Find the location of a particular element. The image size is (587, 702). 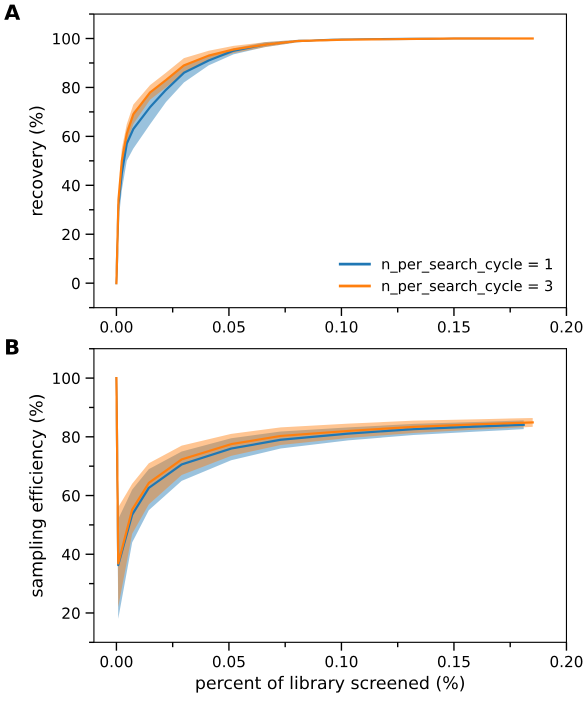

legend-label: n_per_search_cycle = 1 is located at coordinates (467, 265).